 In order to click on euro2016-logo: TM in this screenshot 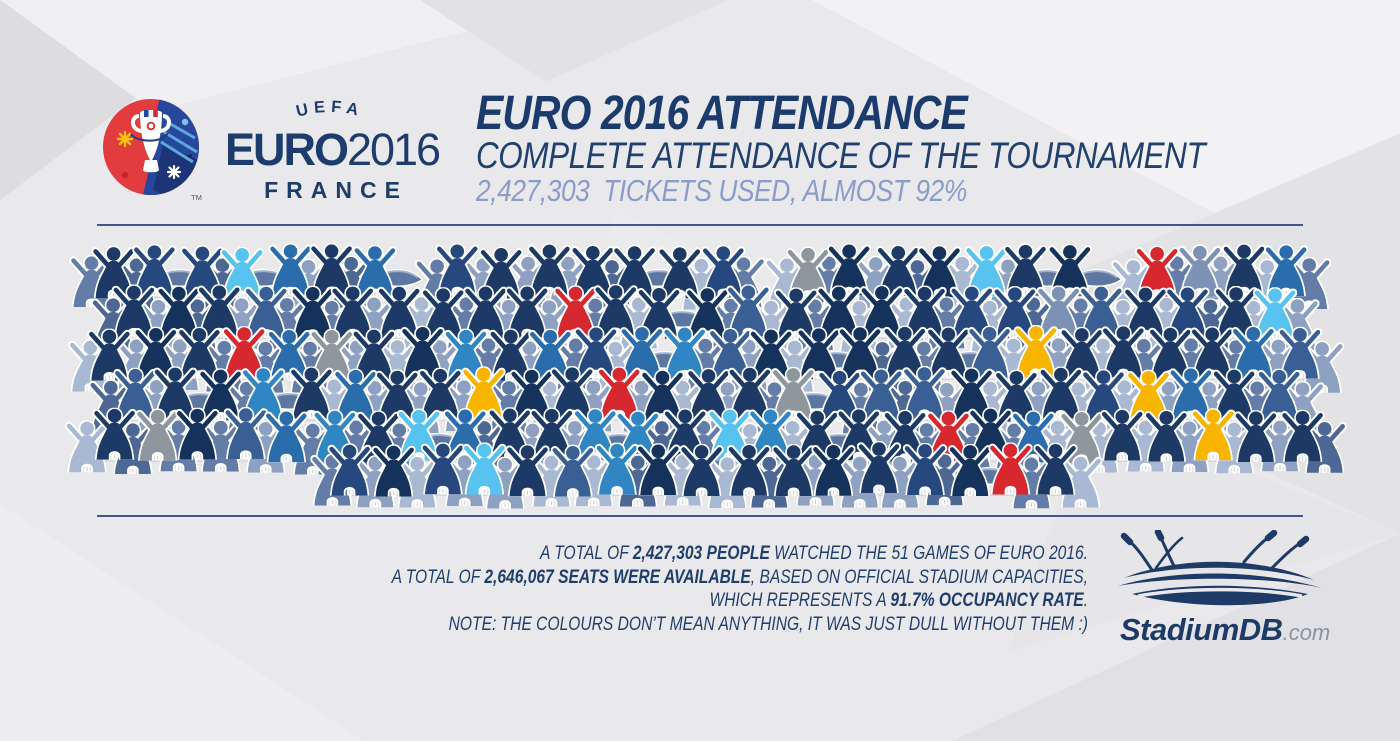, I will do `click(152, 150)`.